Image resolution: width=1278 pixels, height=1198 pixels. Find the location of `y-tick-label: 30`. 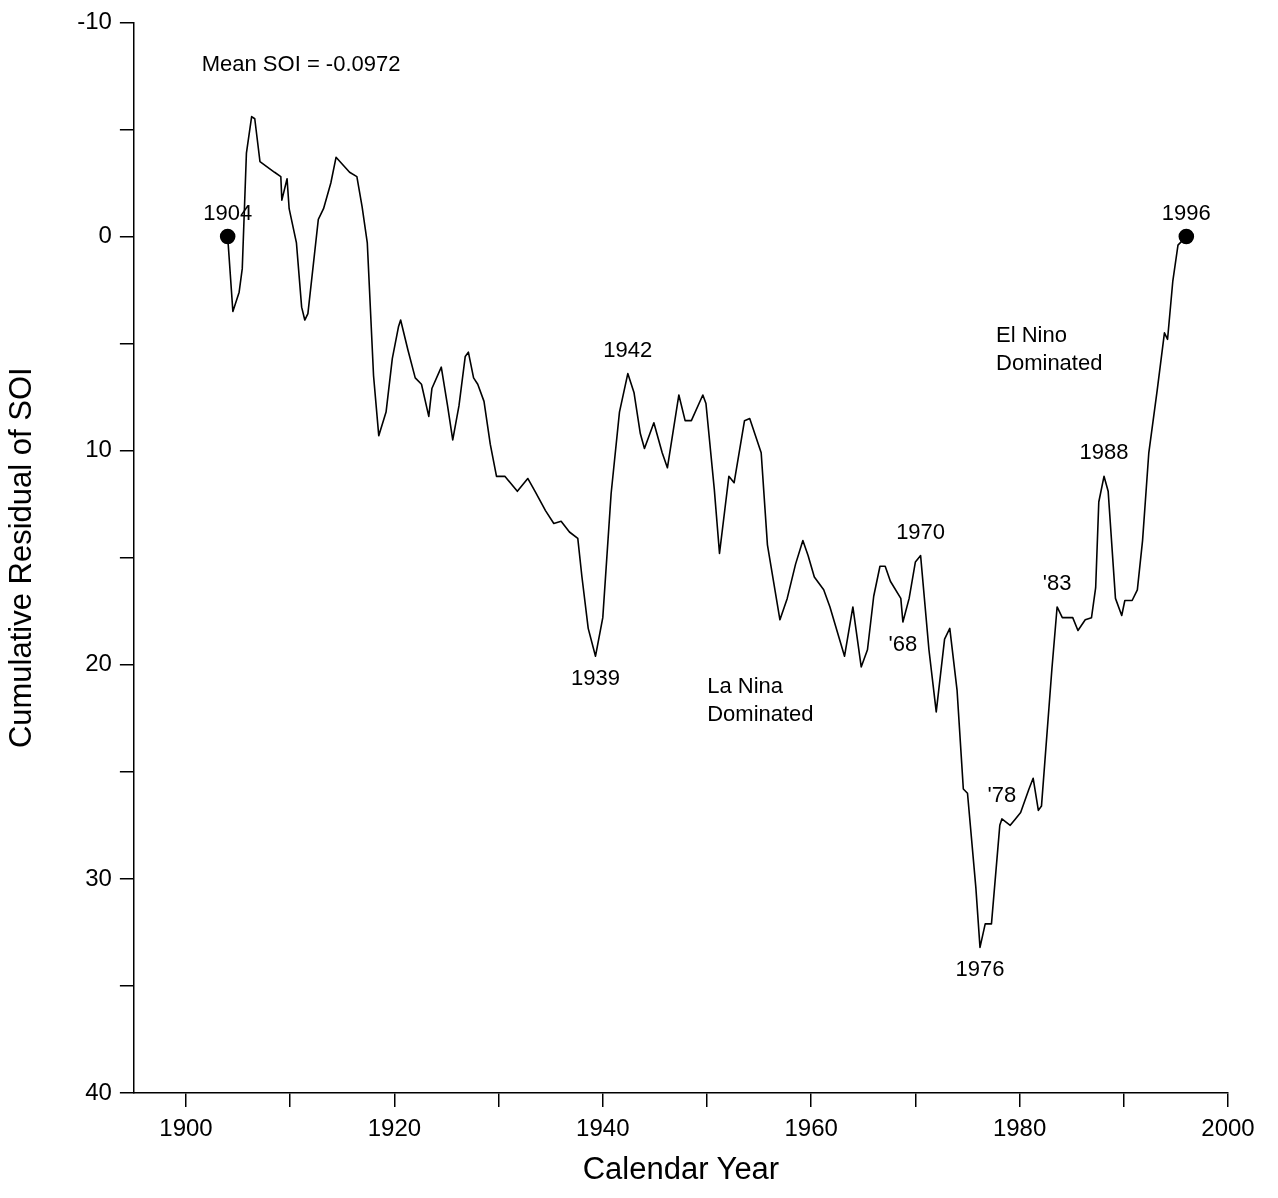

y-tick-label: 30 is located at coordinates (98, 877).